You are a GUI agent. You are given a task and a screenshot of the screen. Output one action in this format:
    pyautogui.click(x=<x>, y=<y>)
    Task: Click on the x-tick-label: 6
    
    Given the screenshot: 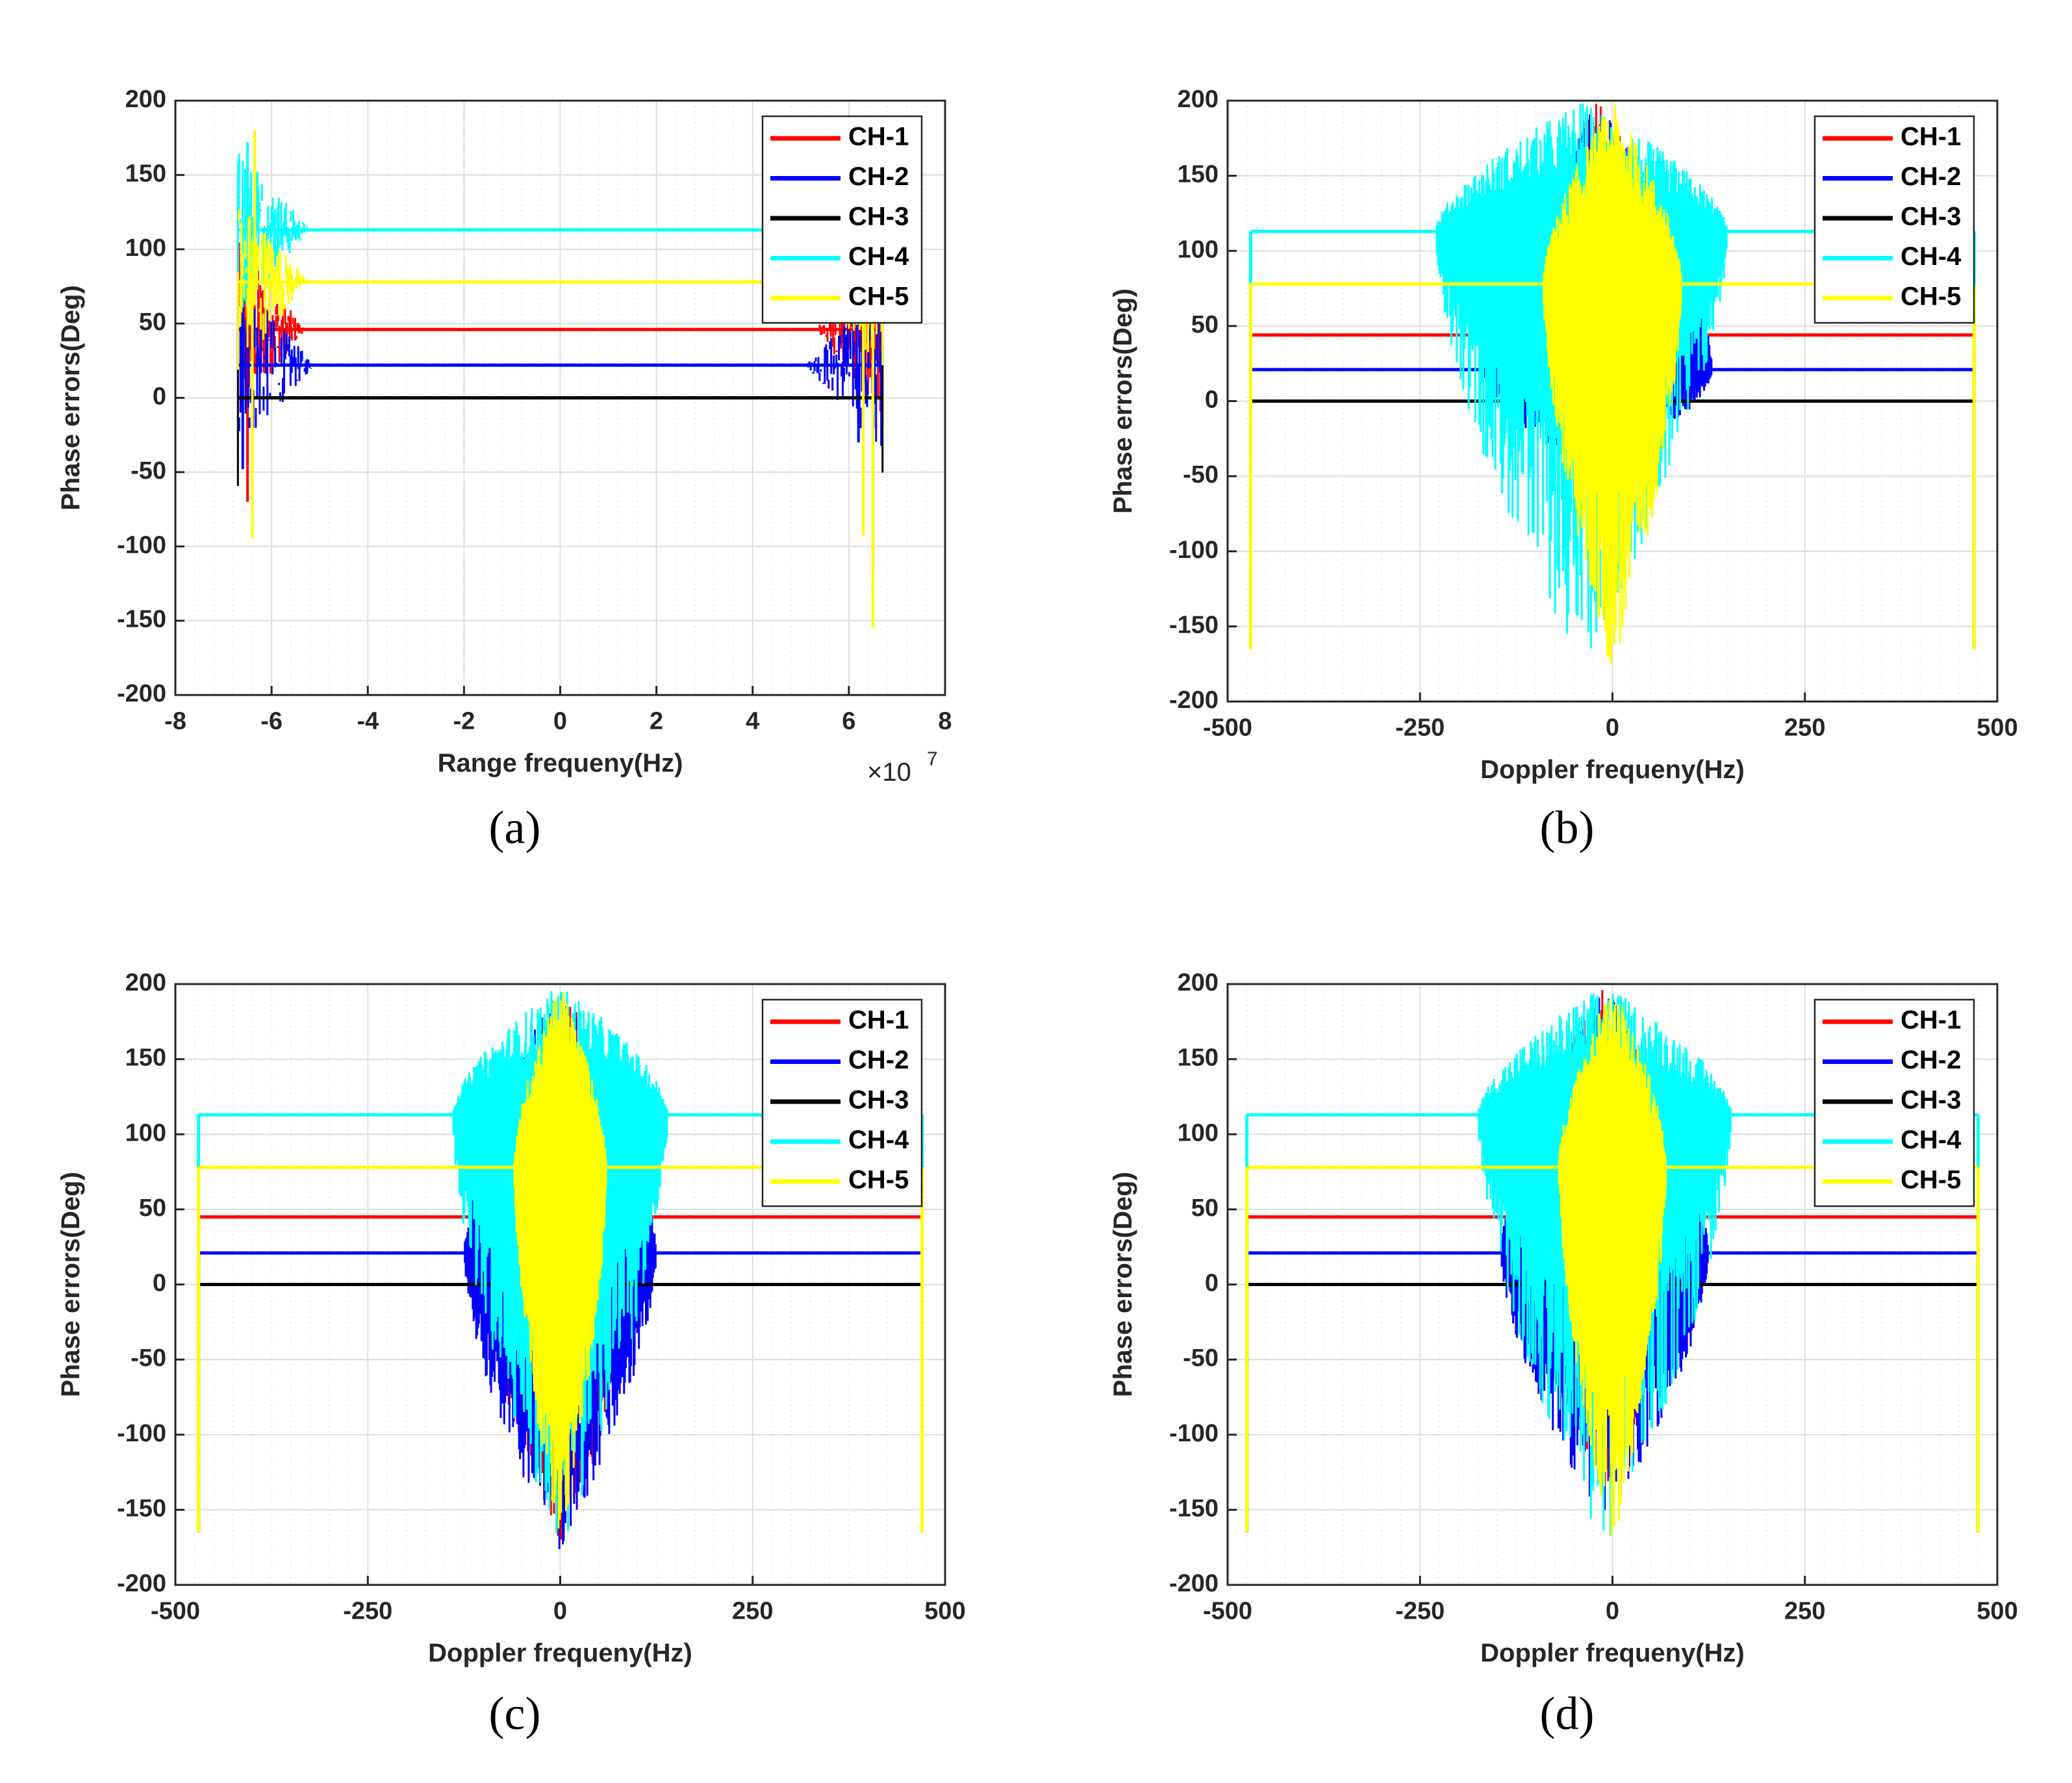 What is the action you would take?
    pyautogui.click(x=848, y=721)
    